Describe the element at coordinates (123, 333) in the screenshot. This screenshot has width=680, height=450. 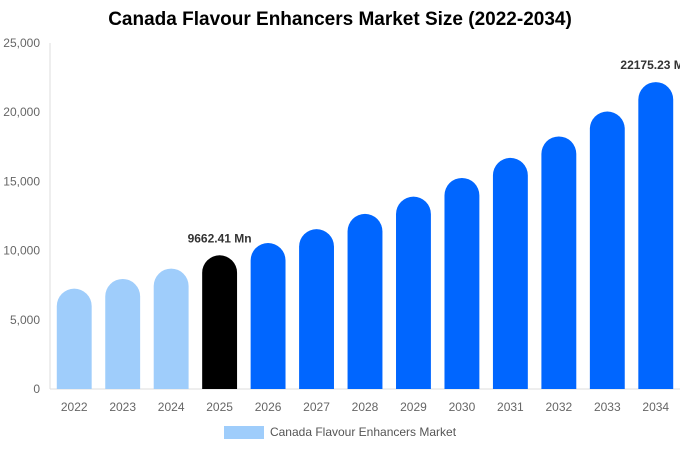
I see `bar-2023` at that location.